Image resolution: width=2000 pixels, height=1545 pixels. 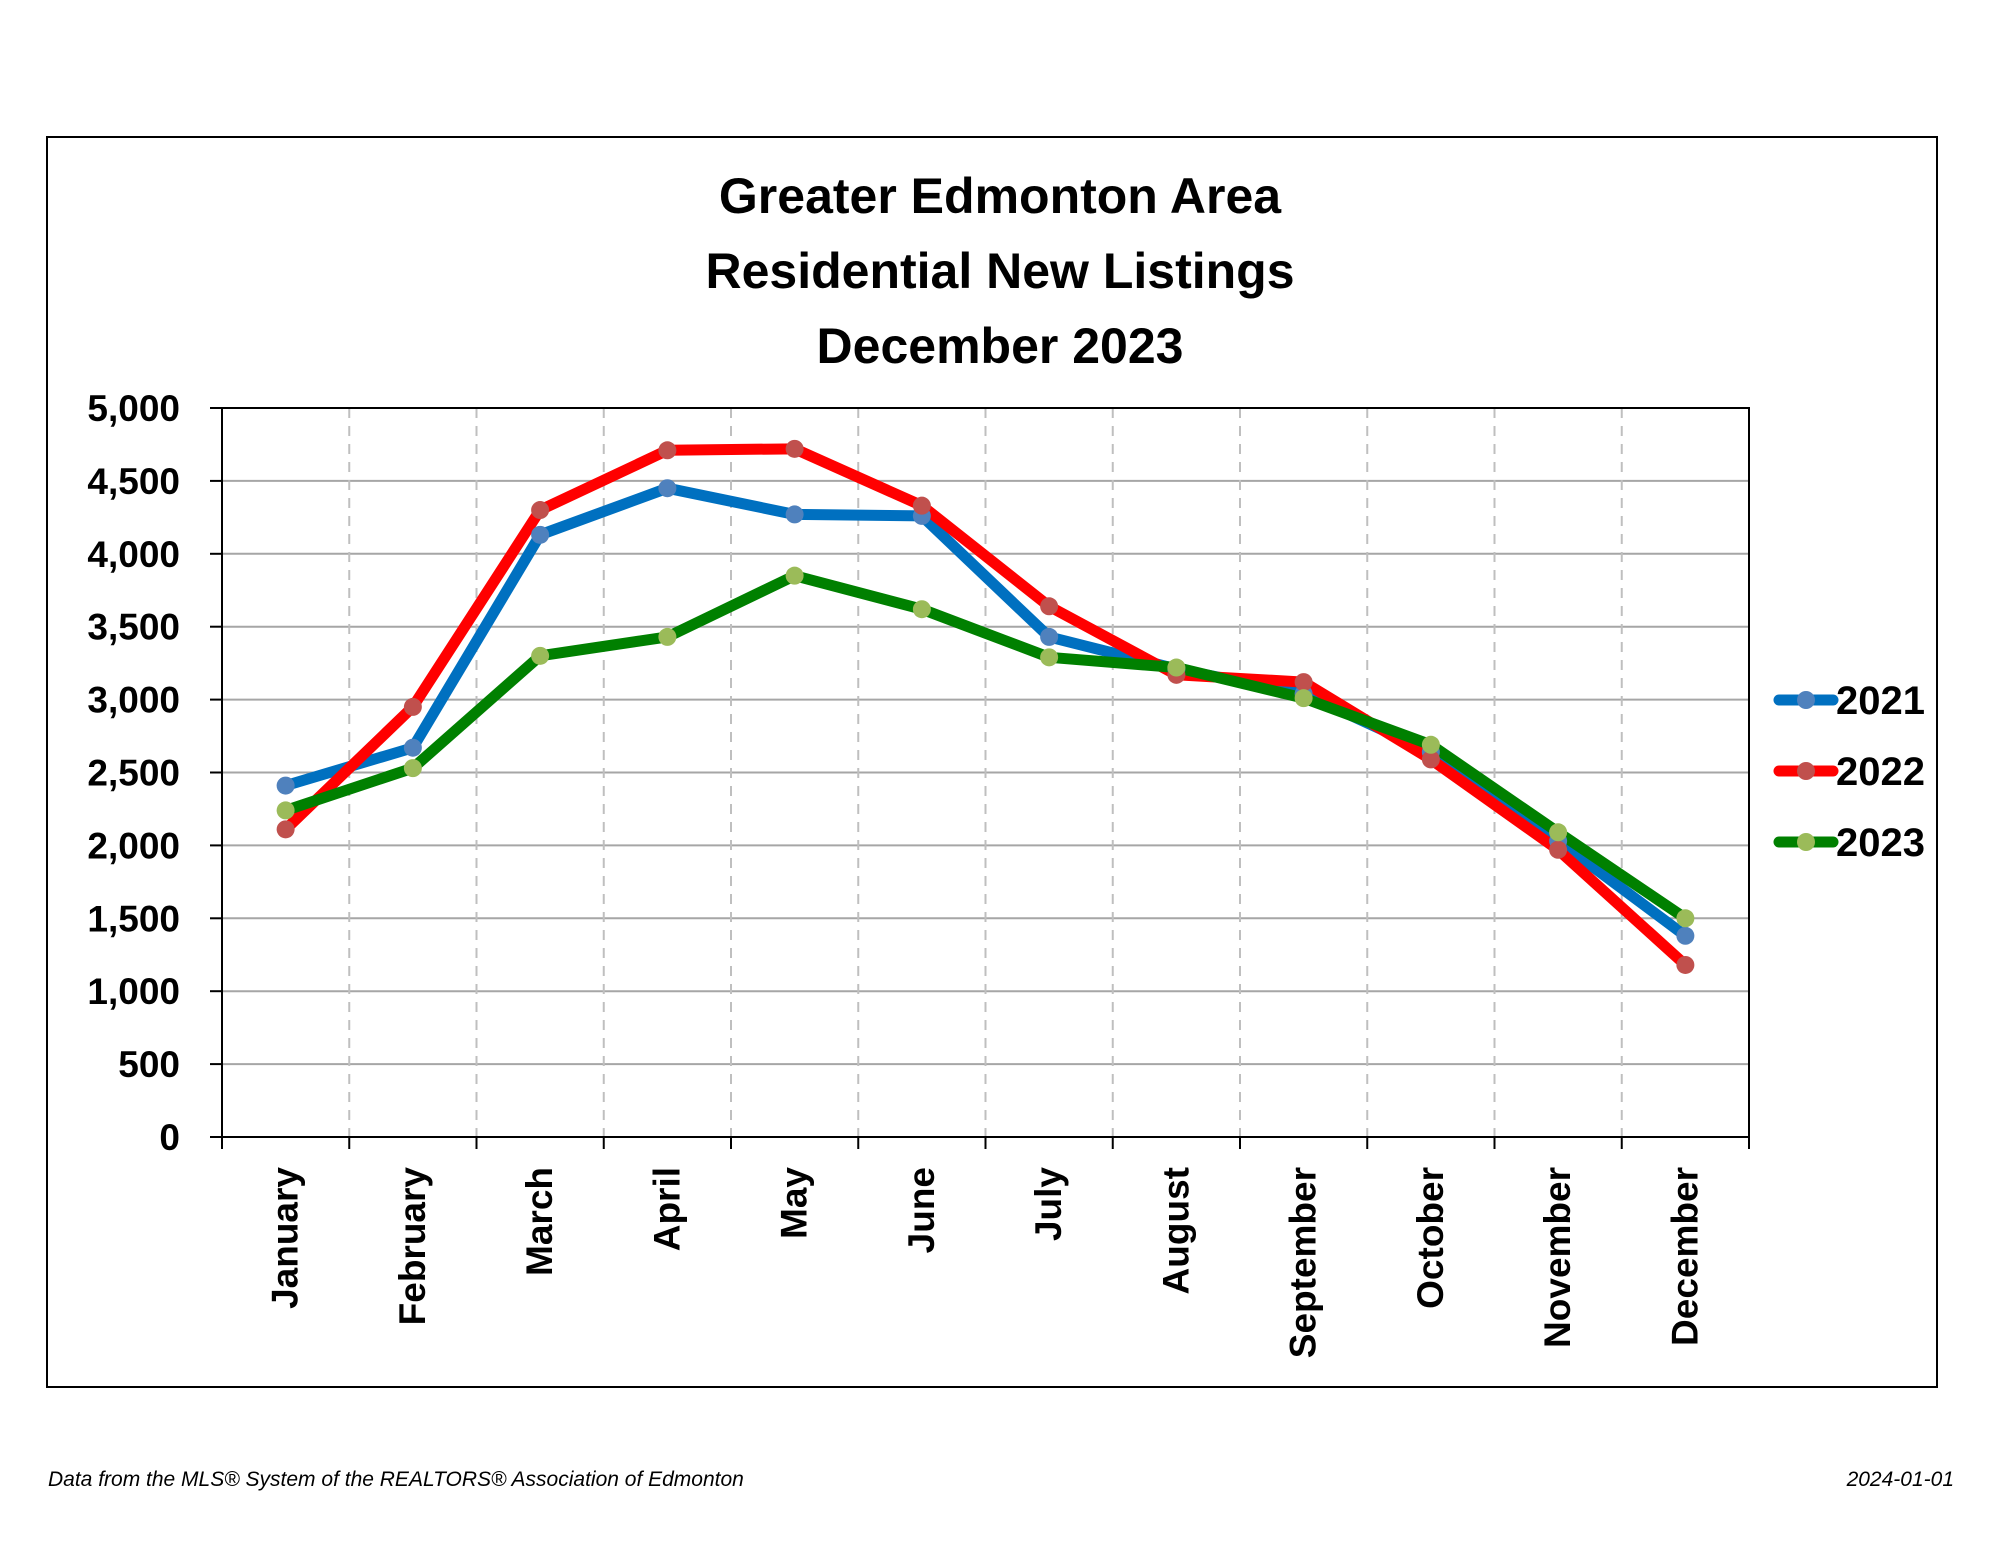 I want to click on y-tick-label: 3,000, so click(x=133, y=700).